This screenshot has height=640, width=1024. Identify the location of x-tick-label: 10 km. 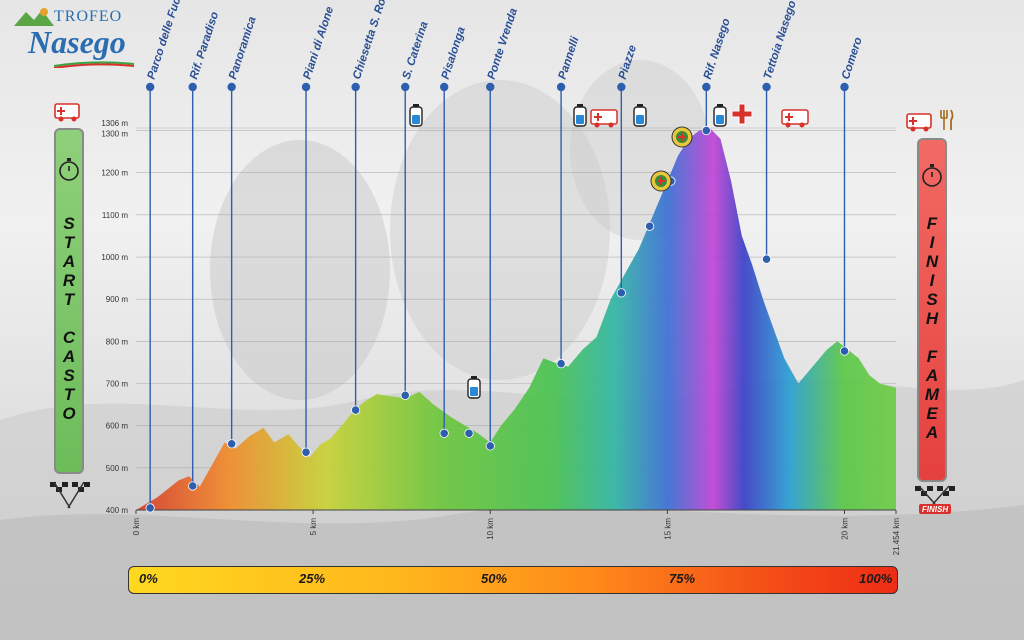
(490, 529).